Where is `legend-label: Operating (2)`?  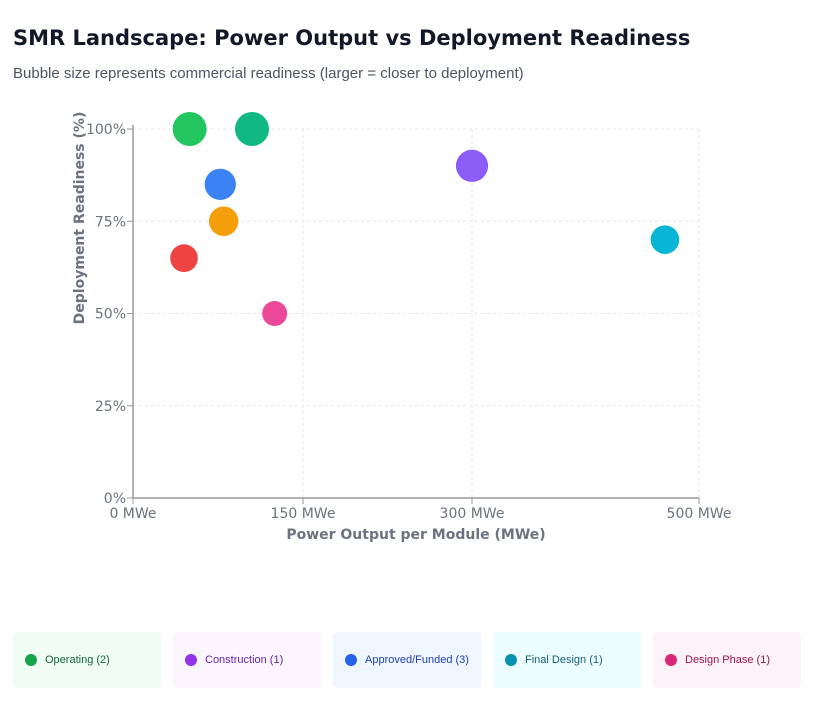
legend-label: Operating (2) is located at coordinates (77, 660).